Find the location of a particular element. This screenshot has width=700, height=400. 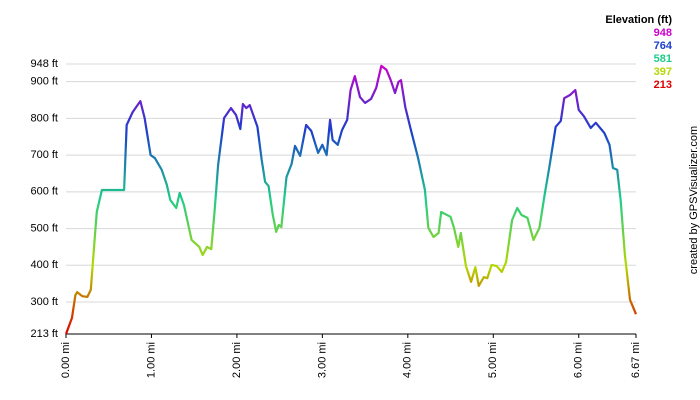

y-tick-label: 700 ft is located at coordinates (44, 155).